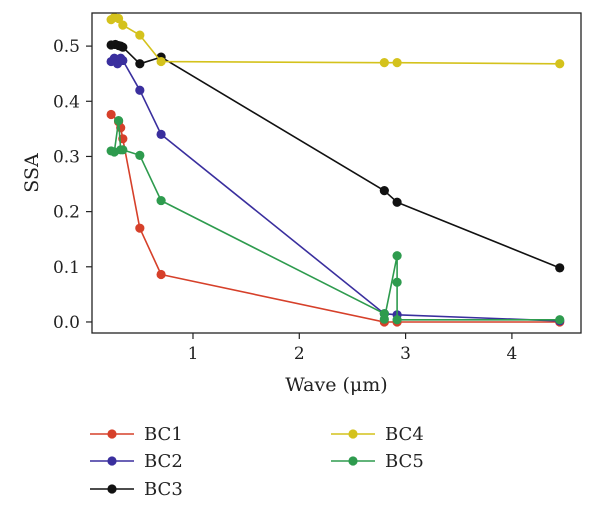 The width and height of the screenshot is (600, 517). Describe the element at coordinates (353, 434) in the screenshot. I see `legend-marker-bc4` at that location.